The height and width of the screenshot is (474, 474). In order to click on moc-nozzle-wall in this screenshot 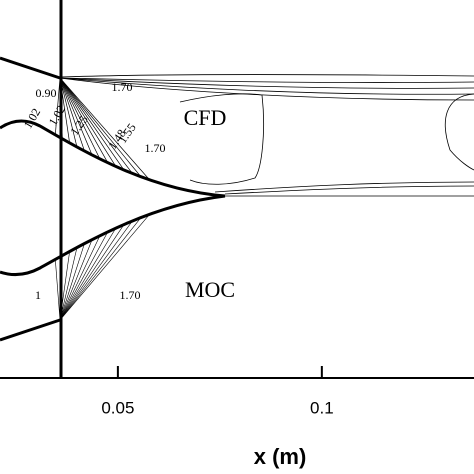, I will do `click(113, 235)`.